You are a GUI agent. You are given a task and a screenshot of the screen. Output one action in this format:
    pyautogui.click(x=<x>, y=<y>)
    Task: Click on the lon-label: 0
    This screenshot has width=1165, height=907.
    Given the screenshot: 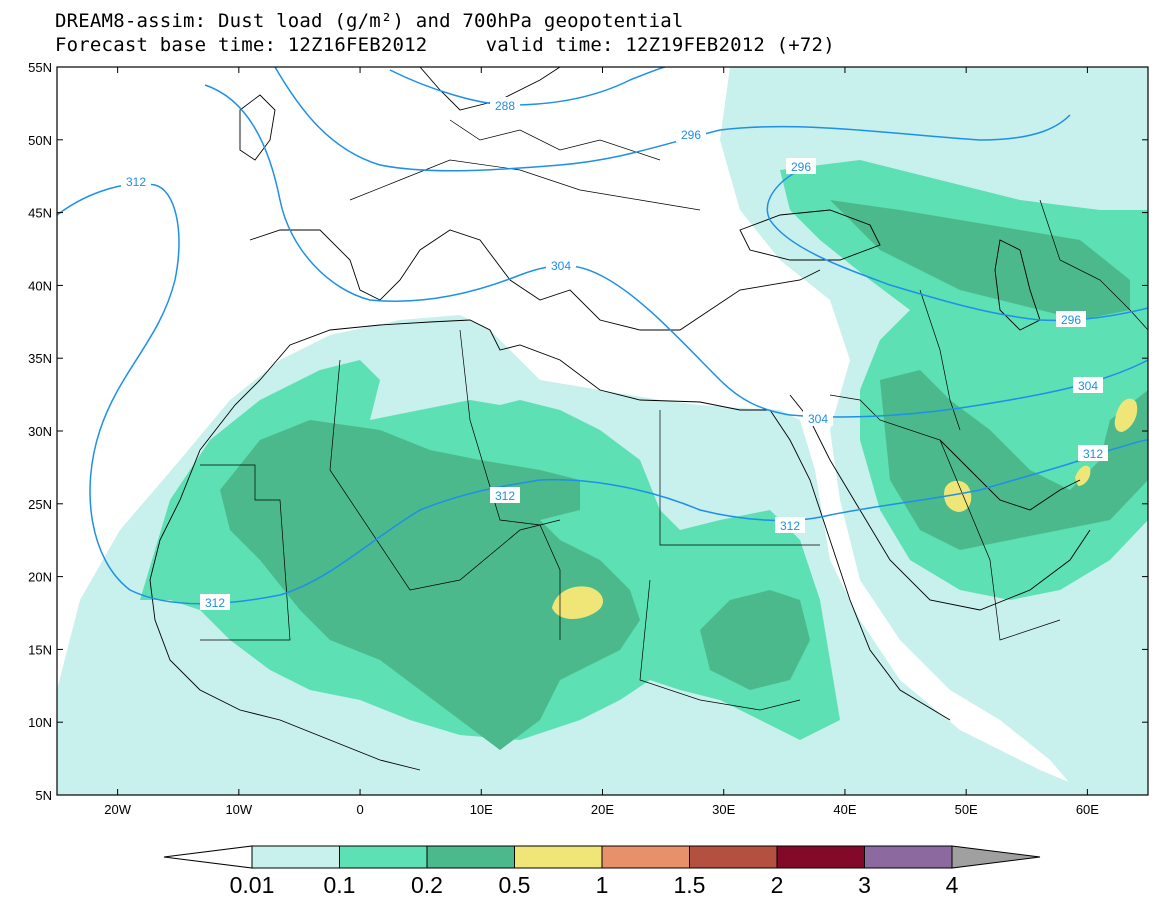 What is the action you would take?
    pyautogui.click(x=359, y=809)
    